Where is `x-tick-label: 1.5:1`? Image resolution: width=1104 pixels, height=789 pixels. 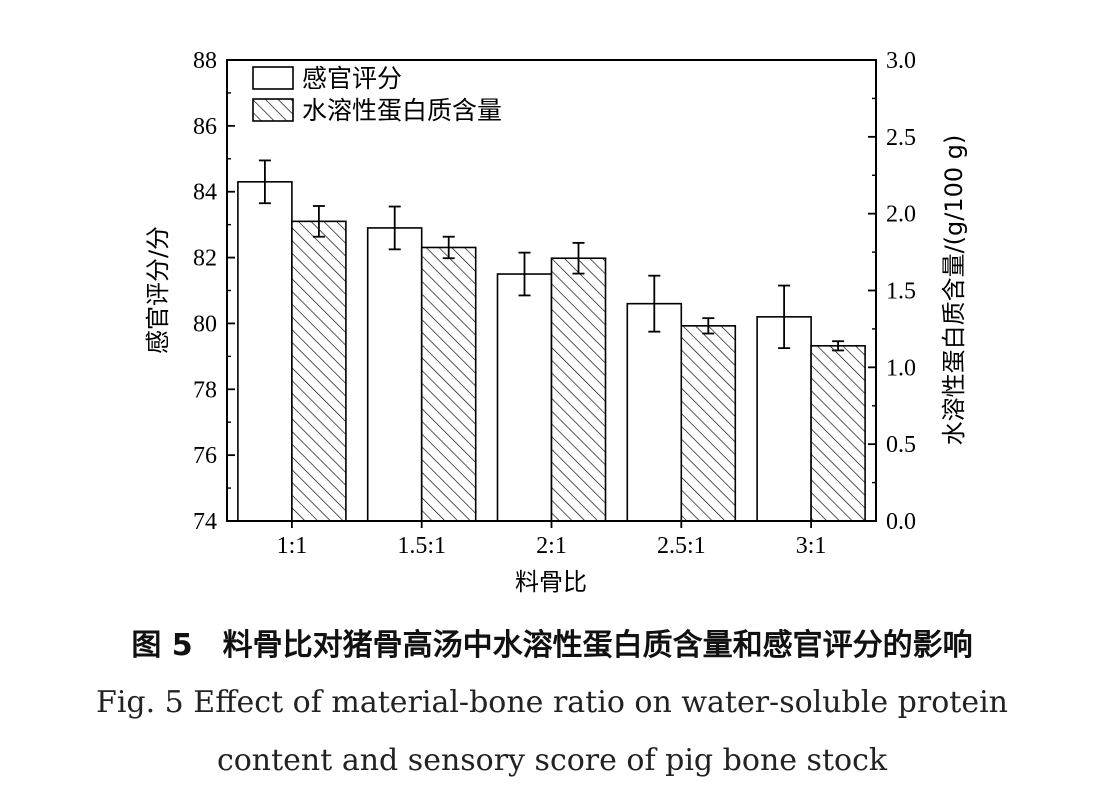 x-tick-label: 1.5:1 is located at coordinates (421, 546).